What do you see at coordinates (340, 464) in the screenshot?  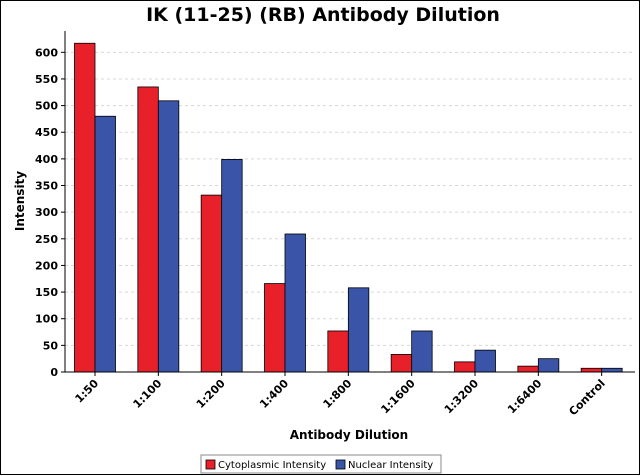 I see `legend-swatch-nuclear` at bounding box center [340, 464].